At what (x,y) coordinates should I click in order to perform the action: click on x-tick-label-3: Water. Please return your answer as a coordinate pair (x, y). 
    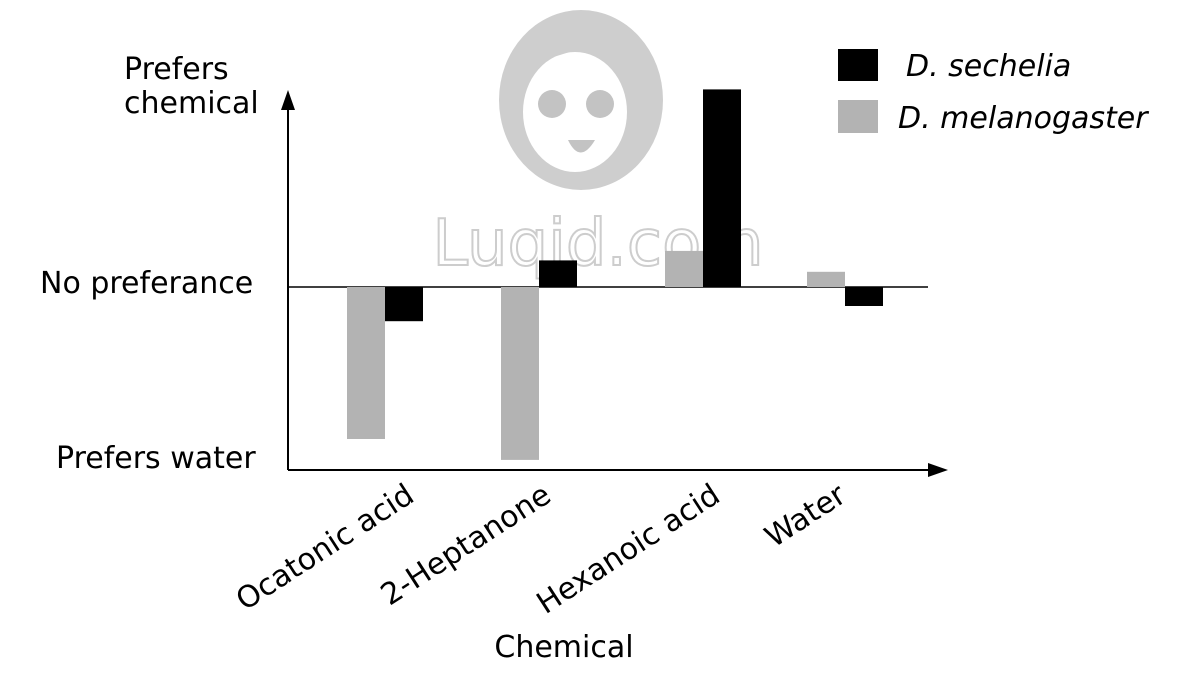
    Looking at the image, I should click on (806, 516).